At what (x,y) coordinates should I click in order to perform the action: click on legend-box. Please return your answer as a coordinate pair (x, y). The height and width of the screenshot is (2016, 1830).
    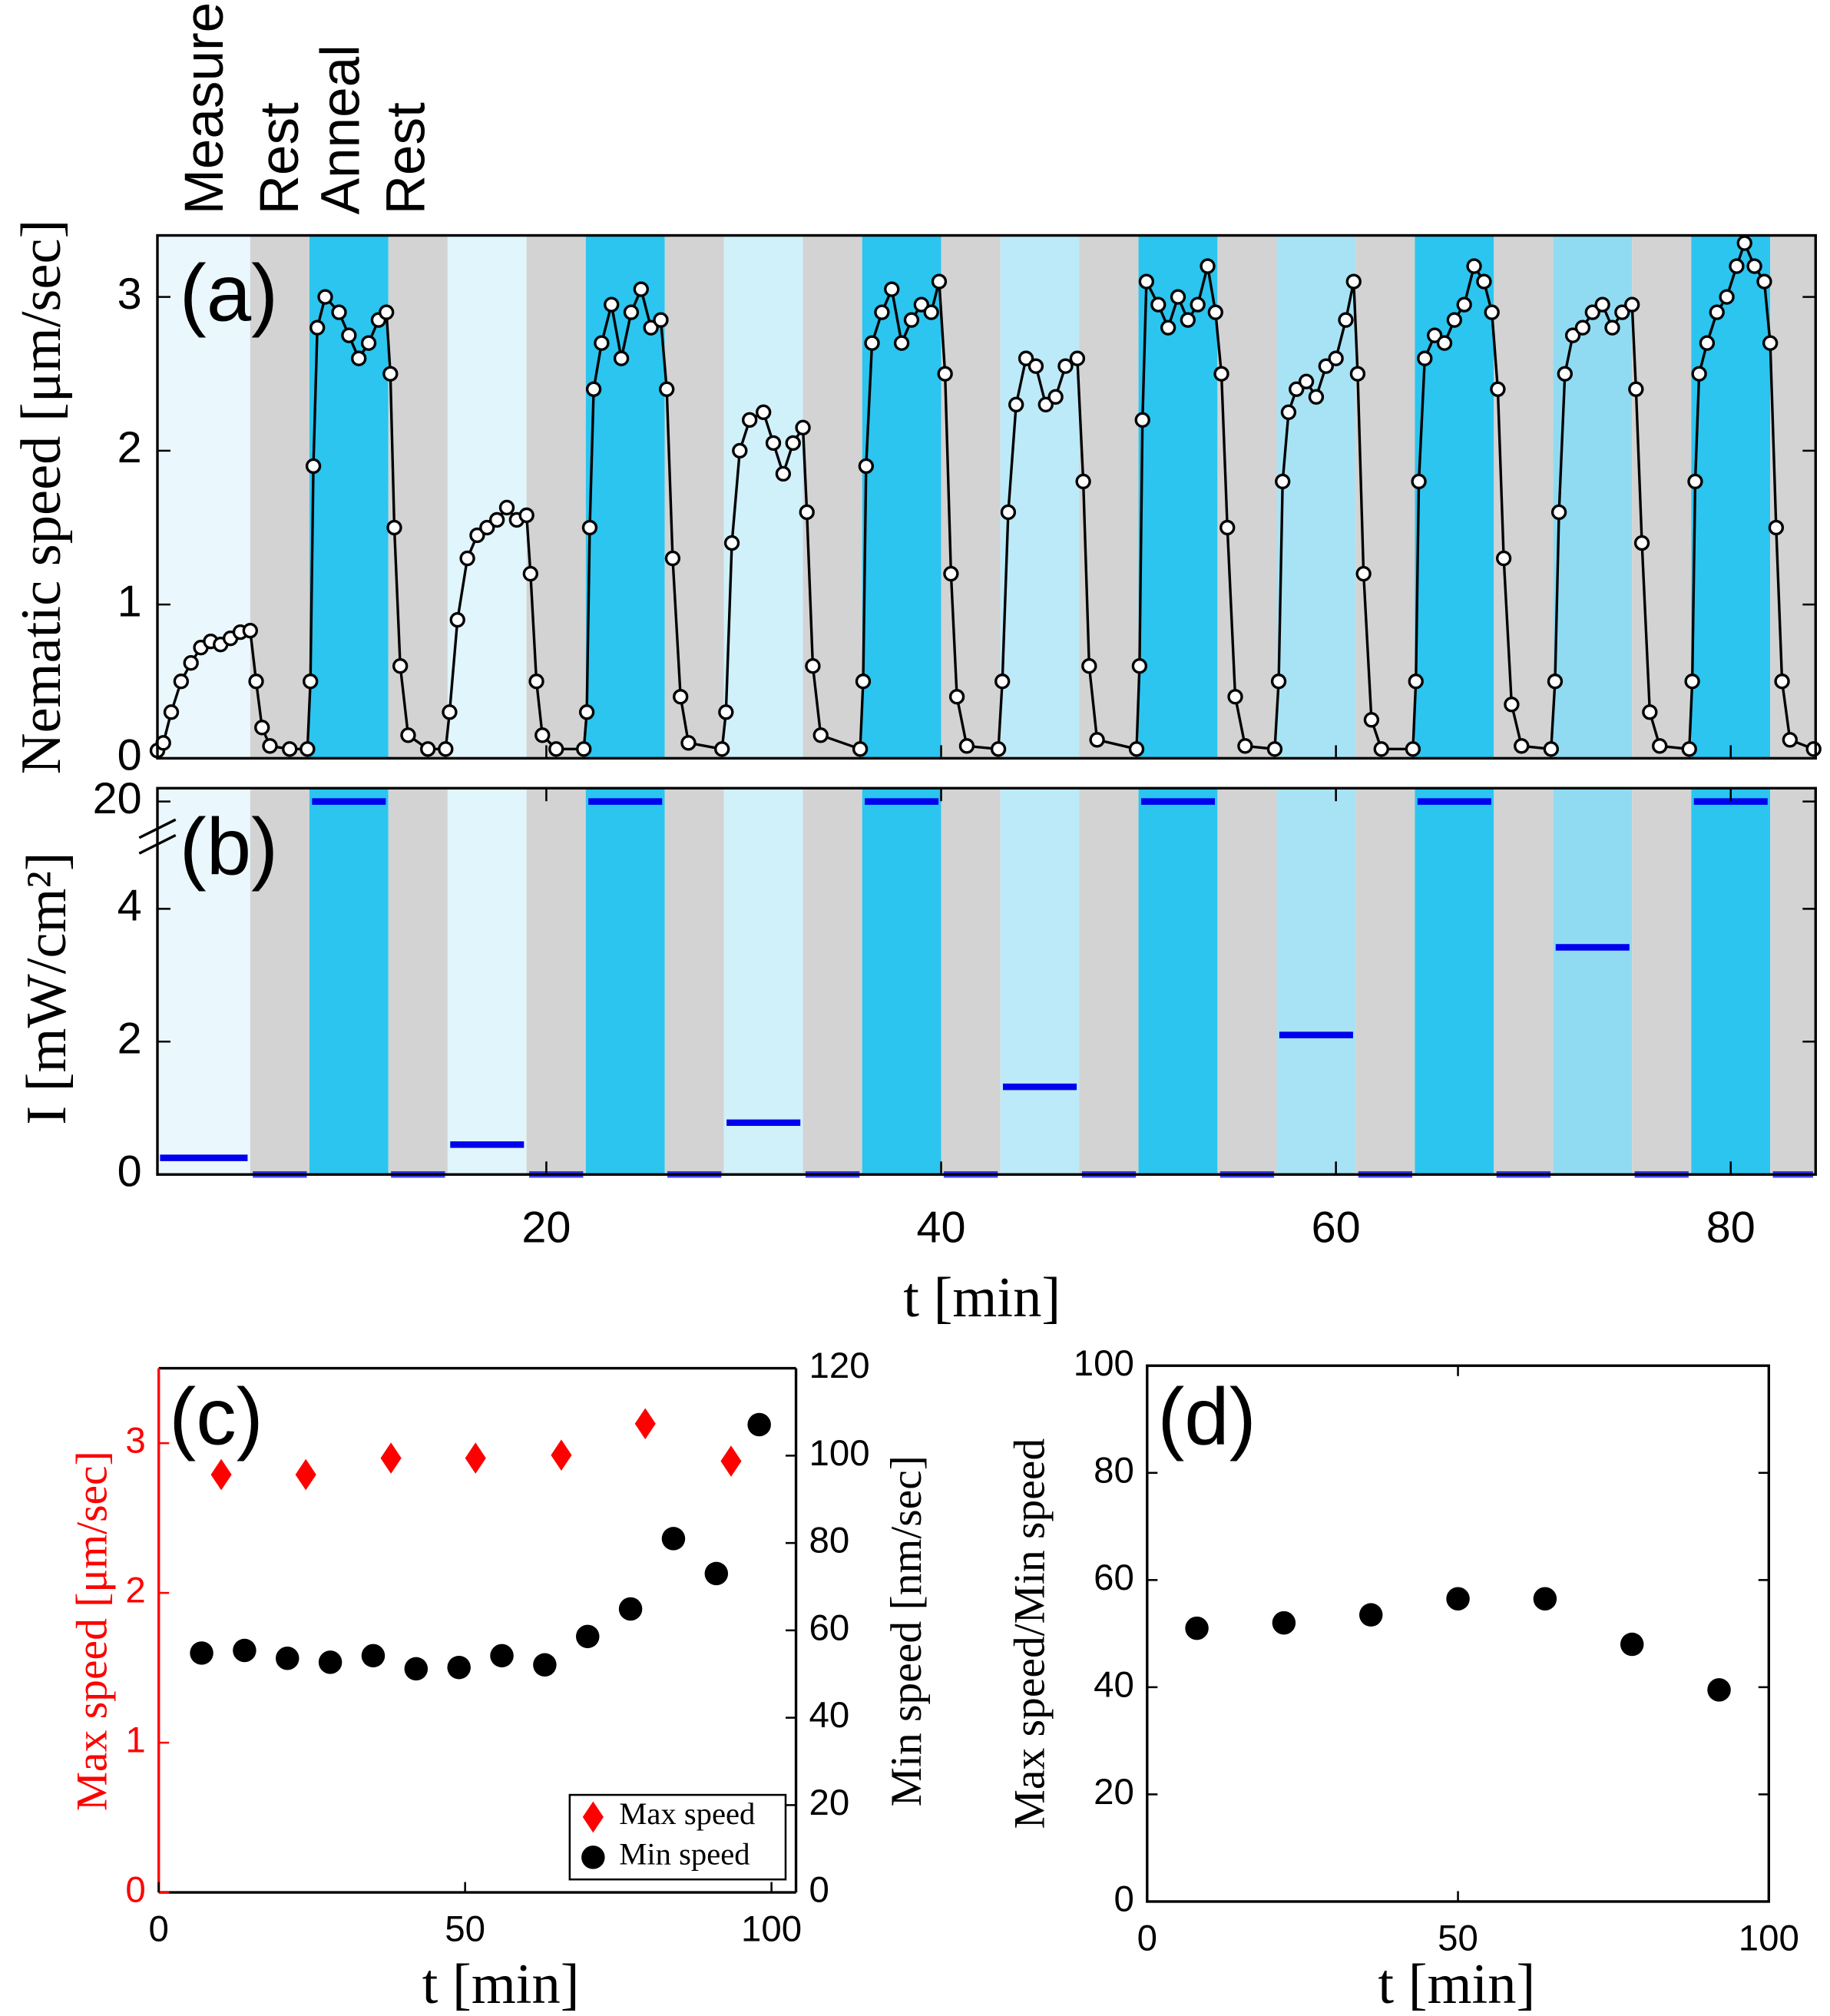
    Looking at the image, I should click on (678, 1837).